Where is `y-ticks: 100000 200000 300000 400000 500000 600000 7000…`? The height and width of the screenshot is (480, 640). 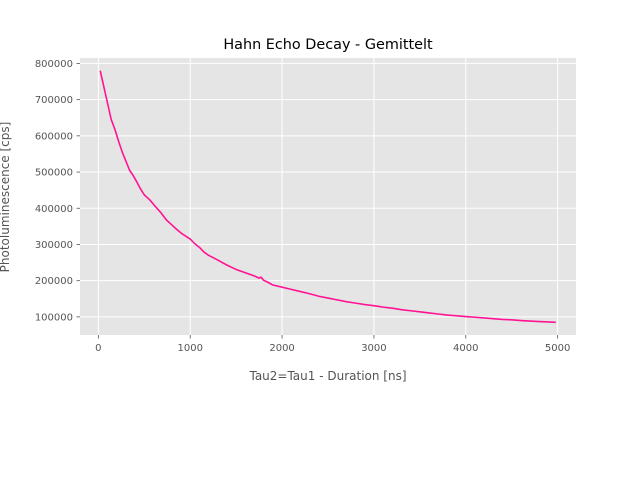
y-ticks: 100000 200000 300000 400000 500000 600000 7000… is located at coordinates (57, 191).